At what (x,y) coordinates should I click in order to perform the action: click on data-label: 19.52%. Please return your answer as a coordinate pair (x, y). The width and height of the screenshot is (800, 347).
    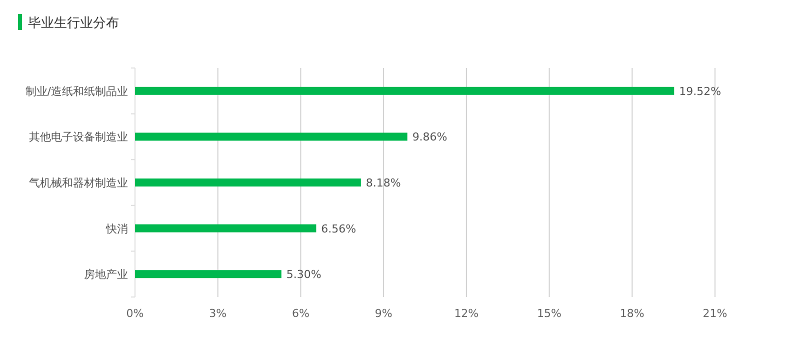
    Looking at the image, I should click on (700, 91).